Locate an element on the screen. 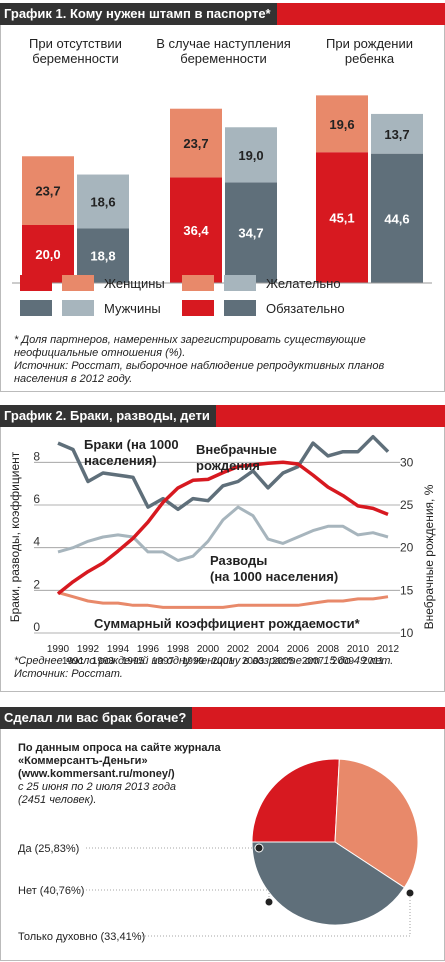 Image resolution: width=445 pixels, height=962 pixels. chart2-xtick: 1995 is located at coordinates (133, 661).